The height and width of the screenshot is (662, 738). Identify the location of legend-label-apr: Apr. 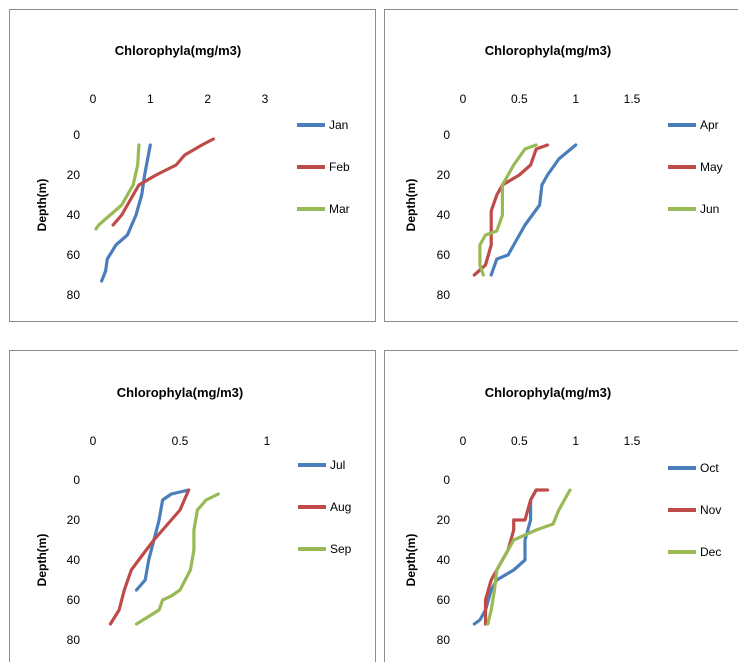
(709, 125).